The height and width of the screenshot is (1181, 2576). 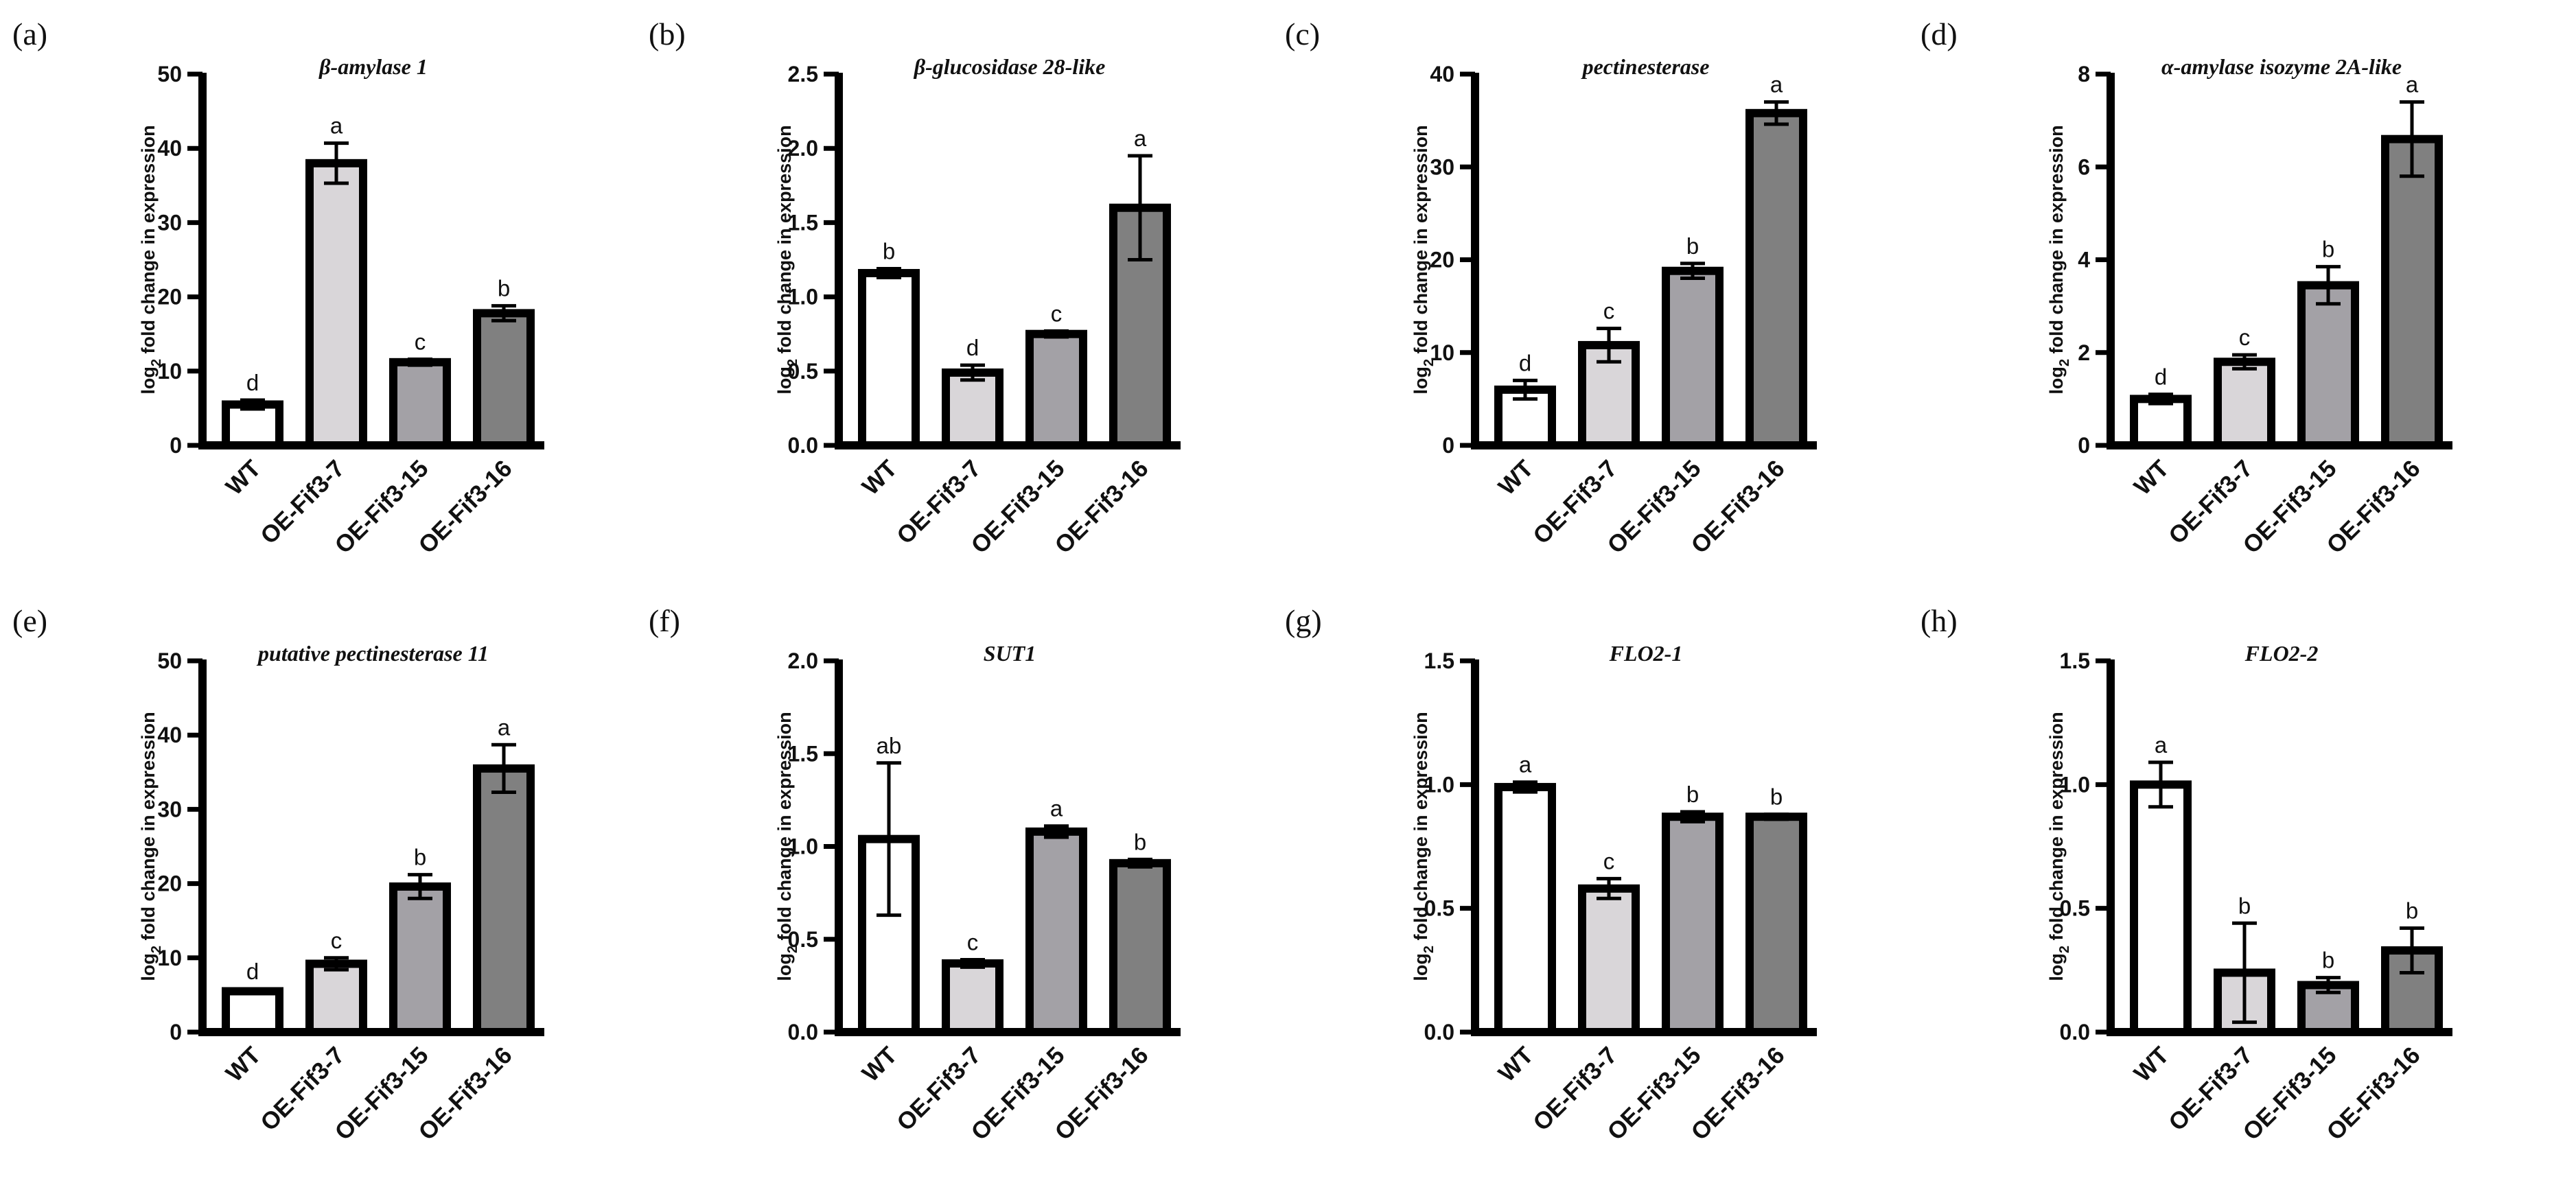 I want to click on y-tick-label: 8, so click(x=2084, y=74).